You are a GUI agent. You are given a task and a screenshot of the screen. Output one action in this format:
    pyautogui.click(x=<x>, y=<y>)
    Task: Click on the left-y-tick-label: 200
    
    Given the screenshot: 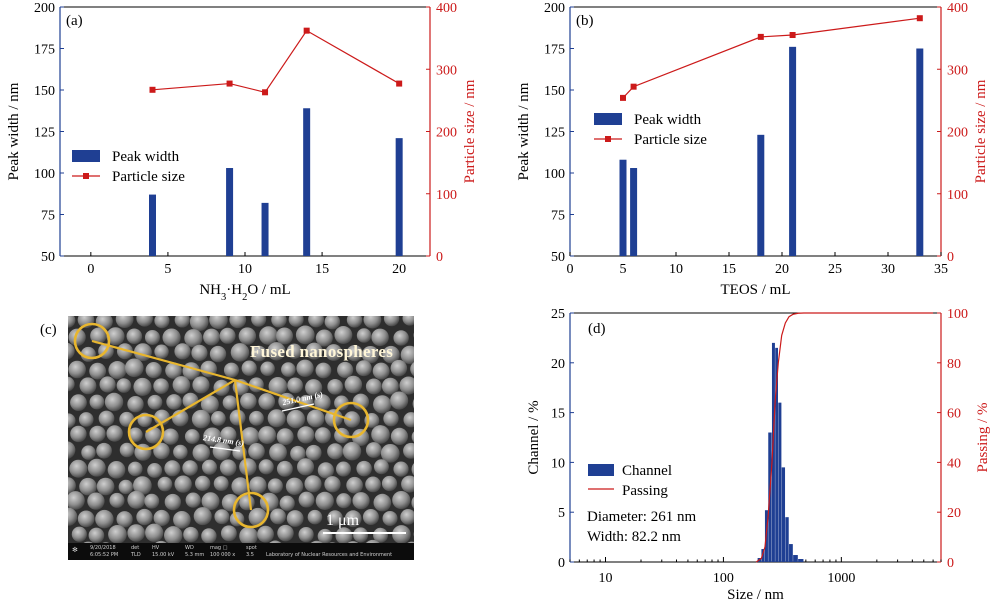 What is the action you would take?
    pyautogui.click(x=554, y=8)
    